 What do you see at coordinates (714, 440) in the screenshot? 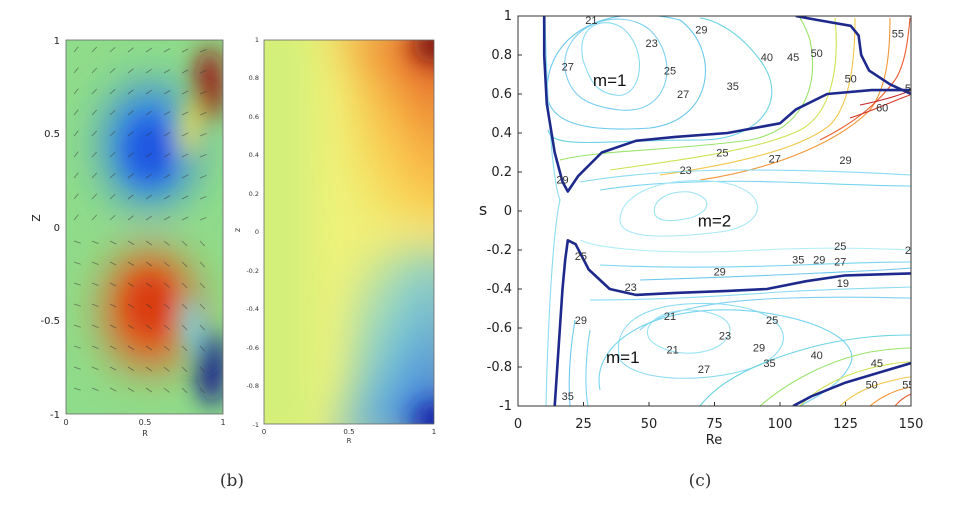
I see `c-xlabel: Re` at bounding box center [714, 440].